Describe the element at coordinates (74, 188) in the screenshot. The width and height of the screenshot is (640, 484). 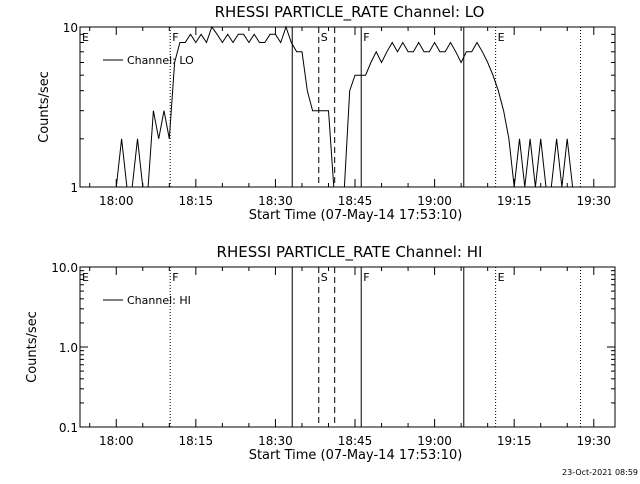
I see `y-tick-label: 1` at that location.